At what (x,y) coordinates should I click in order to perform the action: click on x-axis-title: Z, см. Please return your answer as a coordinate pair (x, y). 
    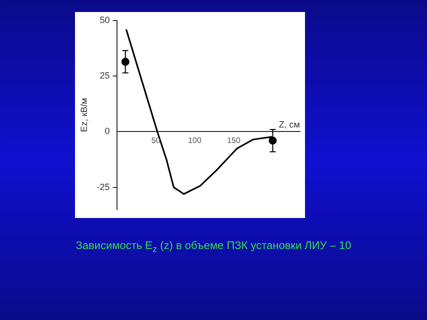
    Looking at the image, I should click on (289, 125).